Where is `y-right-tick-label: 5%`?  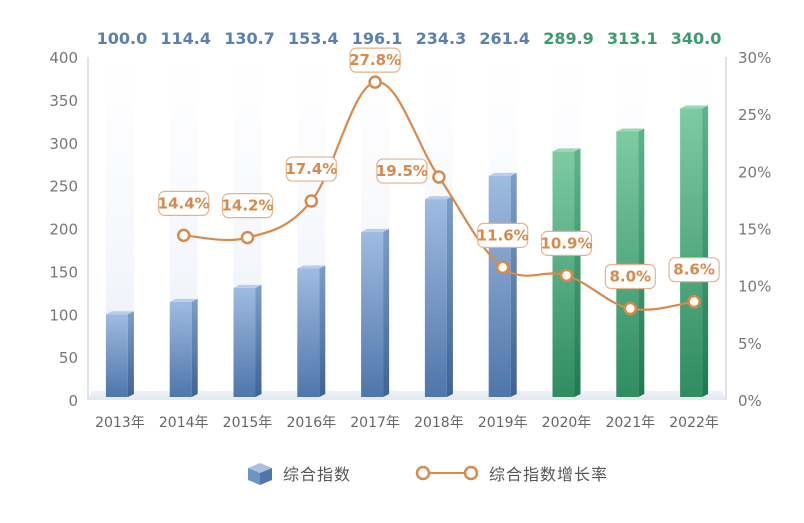 y-right-tick-label: 5% is located at coordinates (750, 344).